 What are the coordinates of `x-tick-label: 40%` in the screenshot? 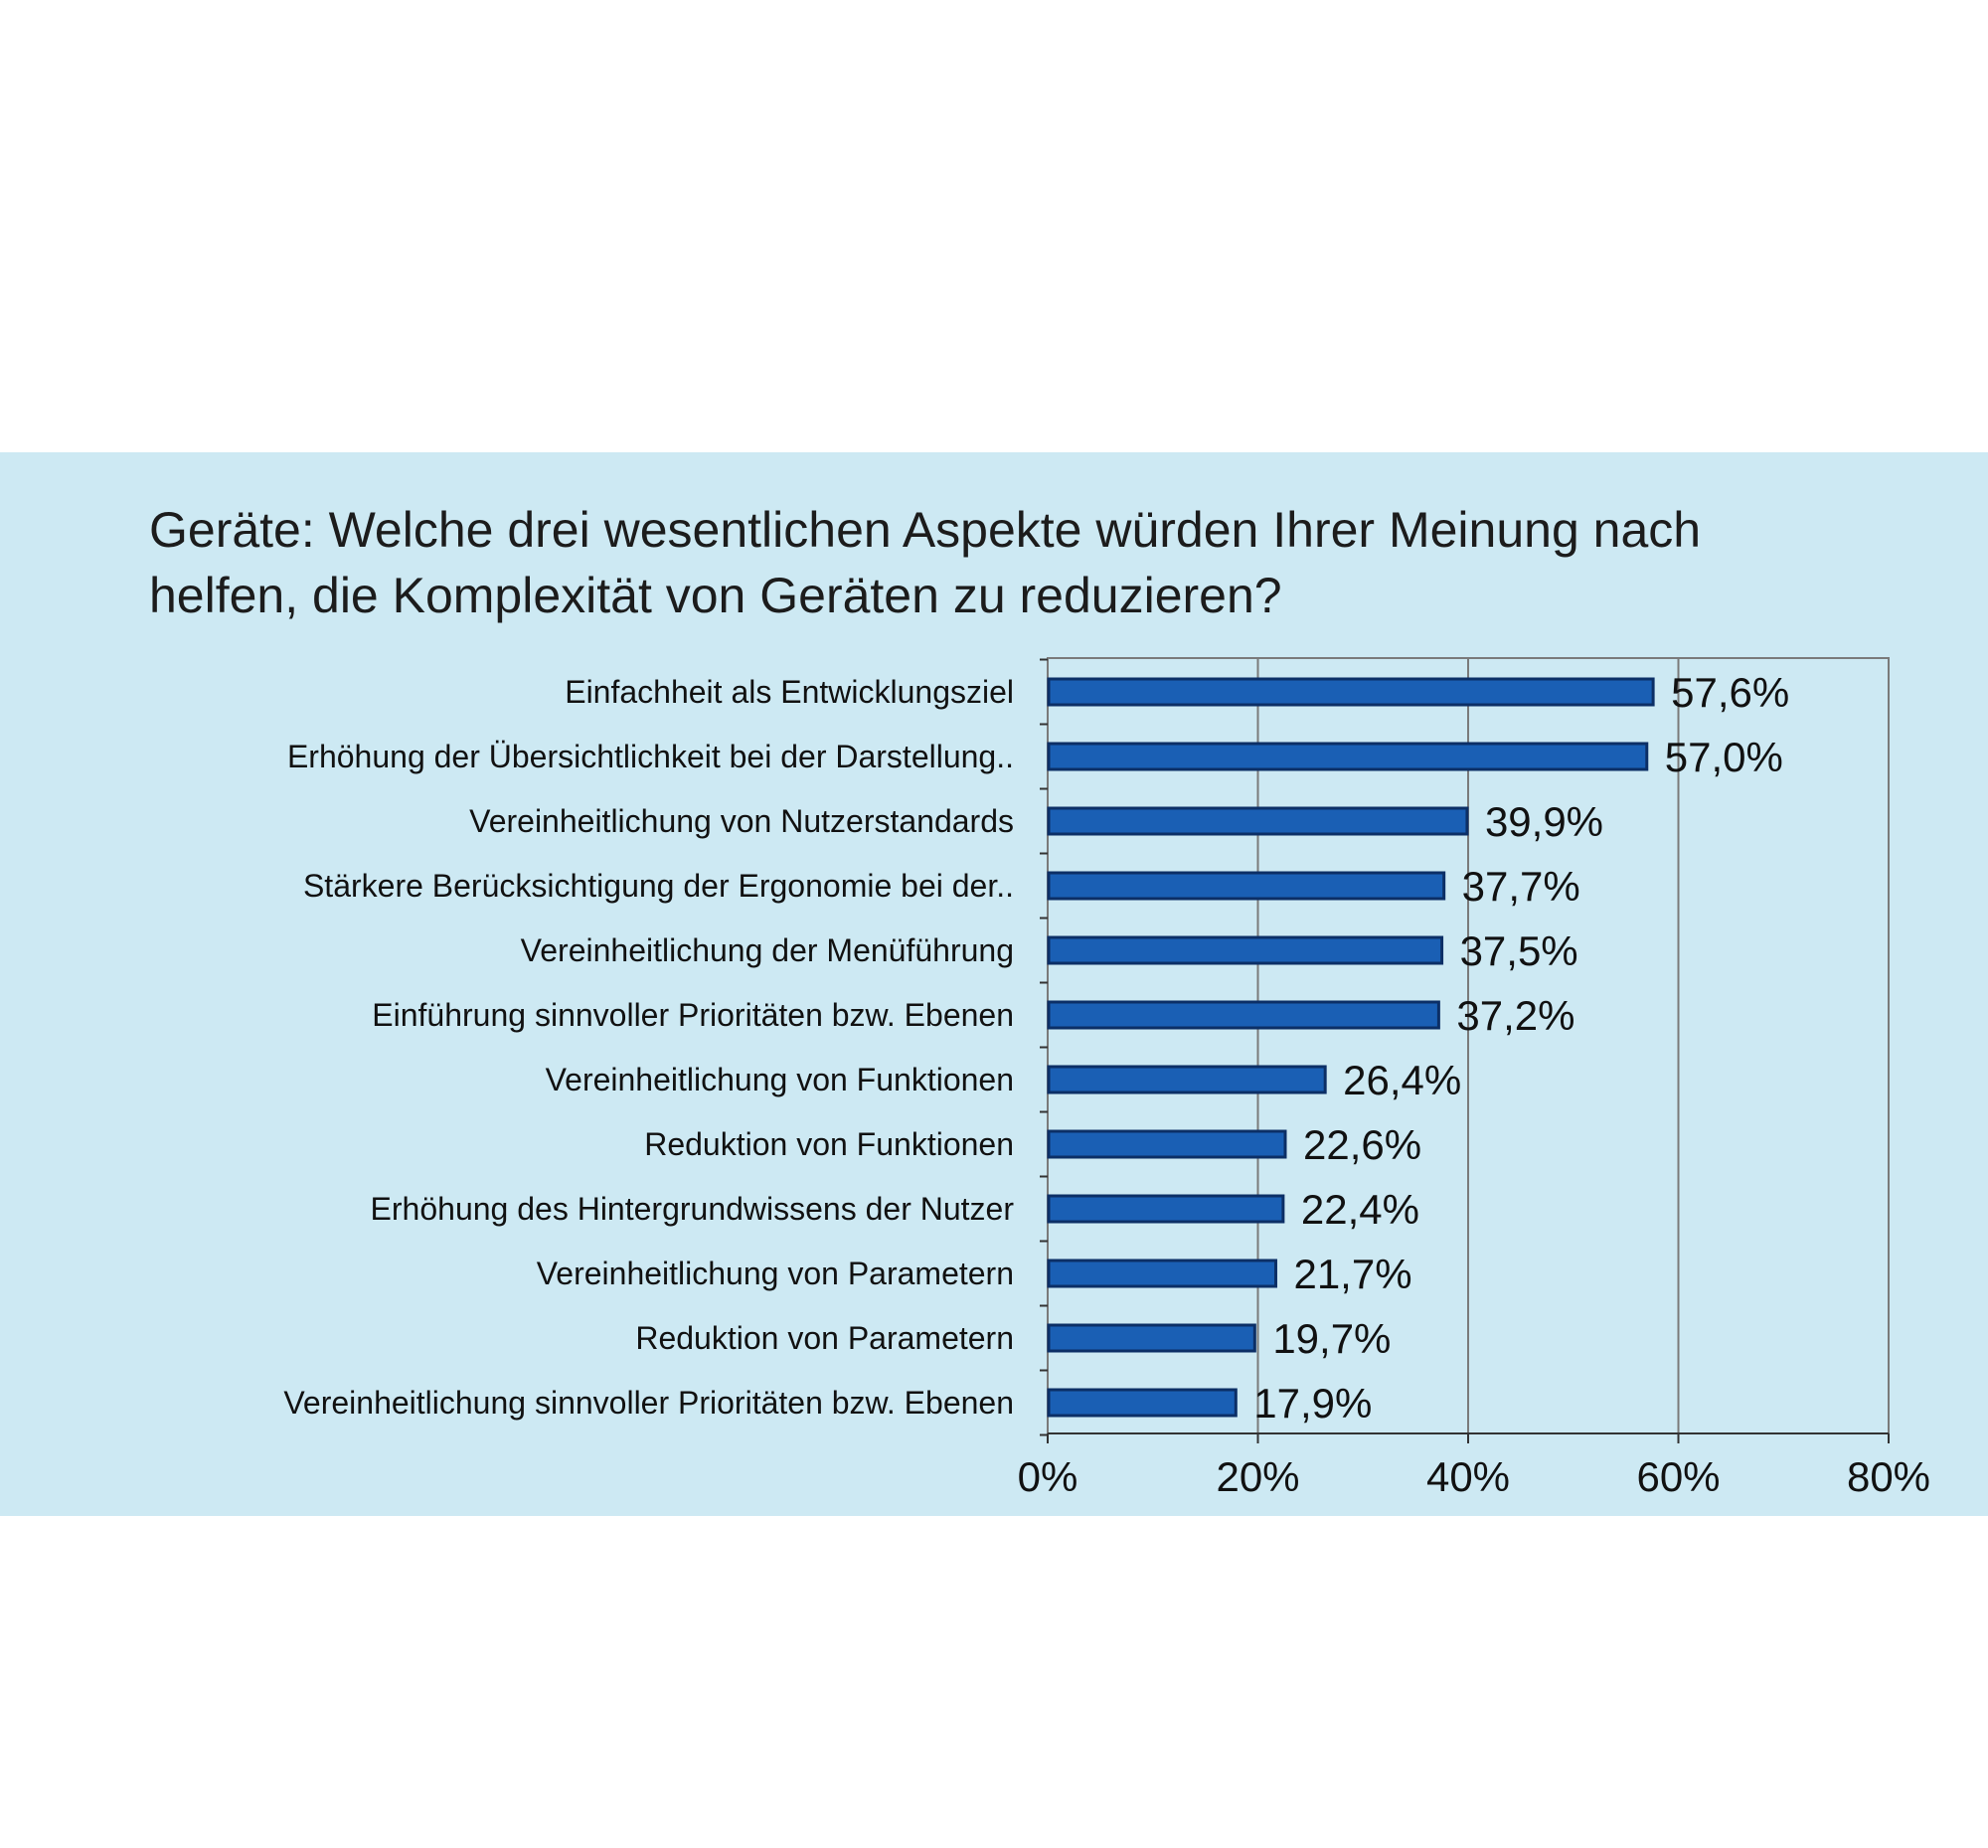 It's located at (1468, 1476).